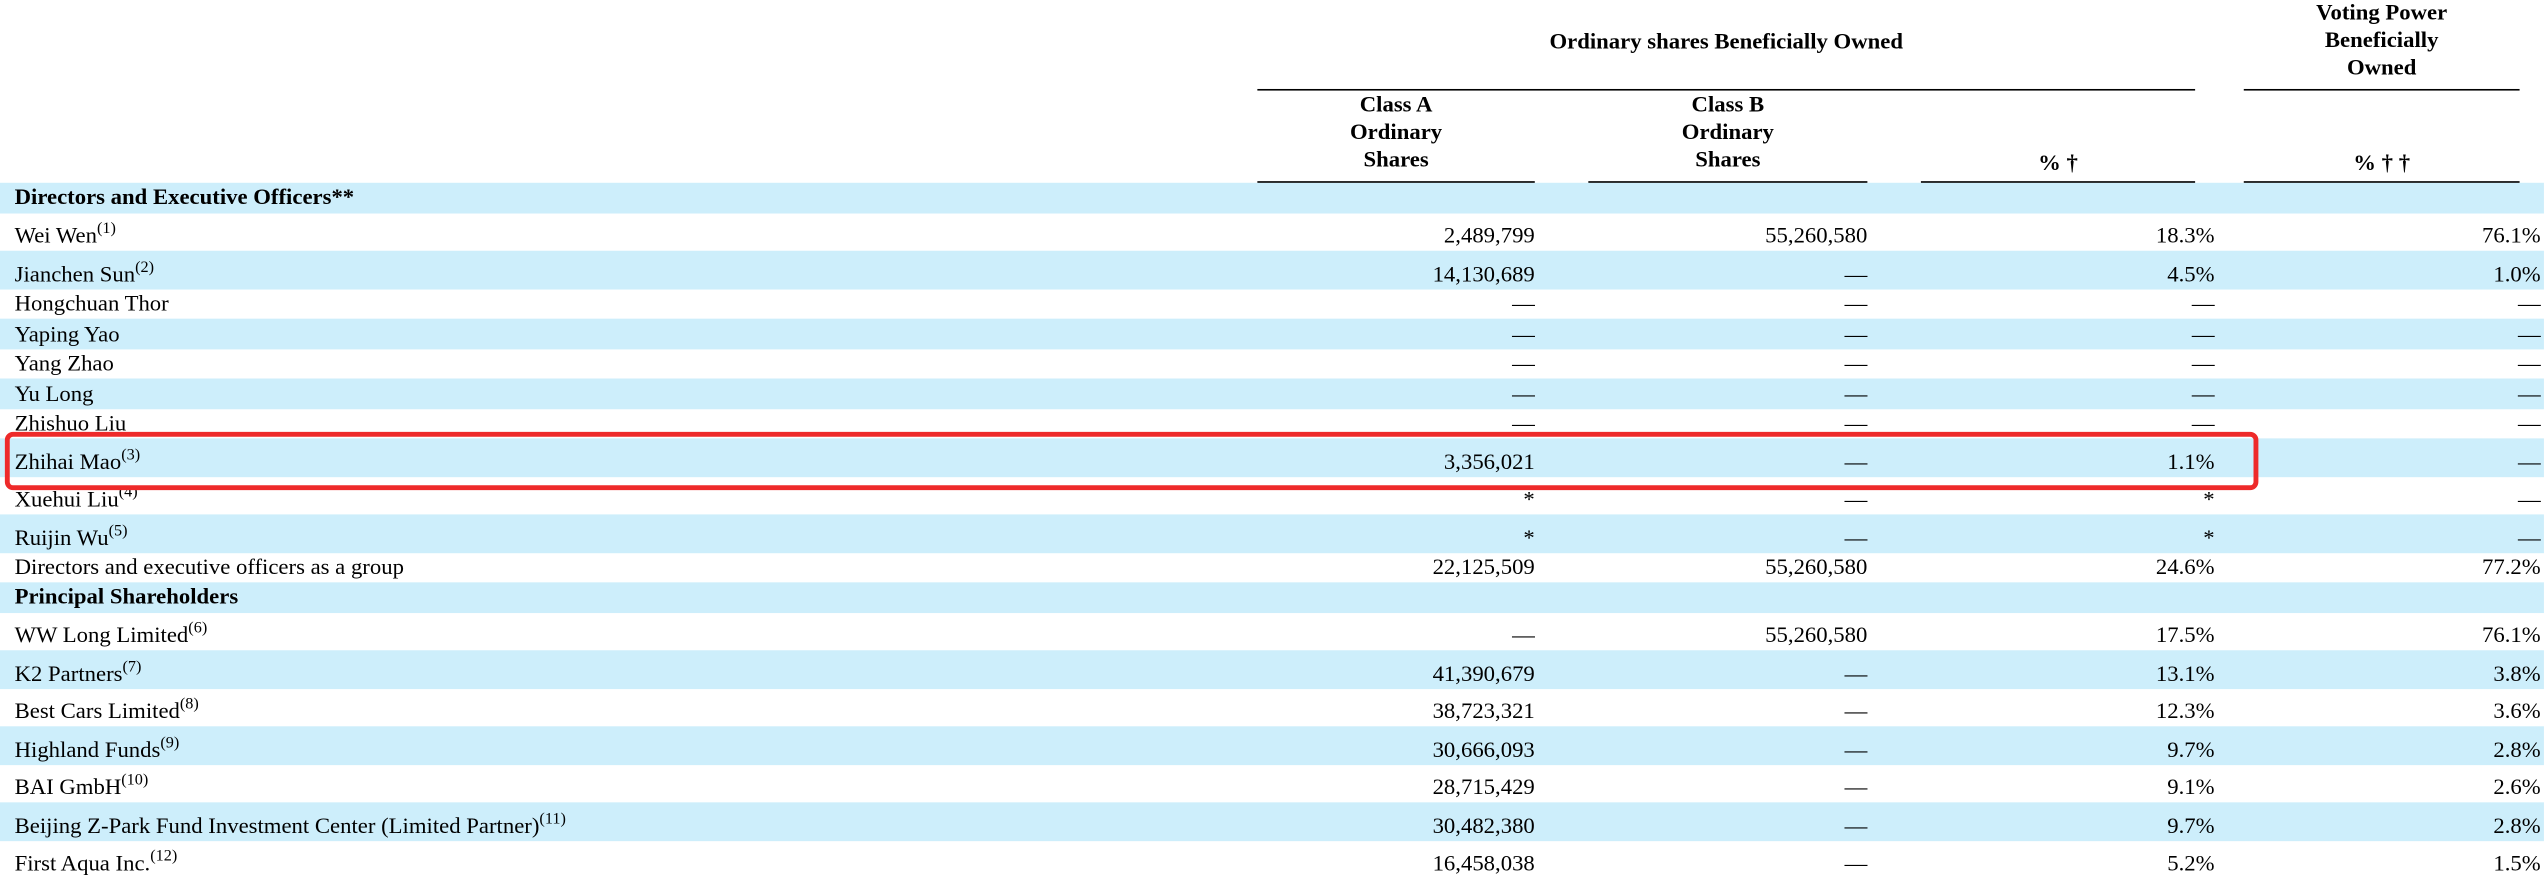 The width and height of the screenshot is (2544, 880). I want to click on table-row: Highland Funds(9) 30,666,093 — 9.7% 2.8%, so click(1272, 745).